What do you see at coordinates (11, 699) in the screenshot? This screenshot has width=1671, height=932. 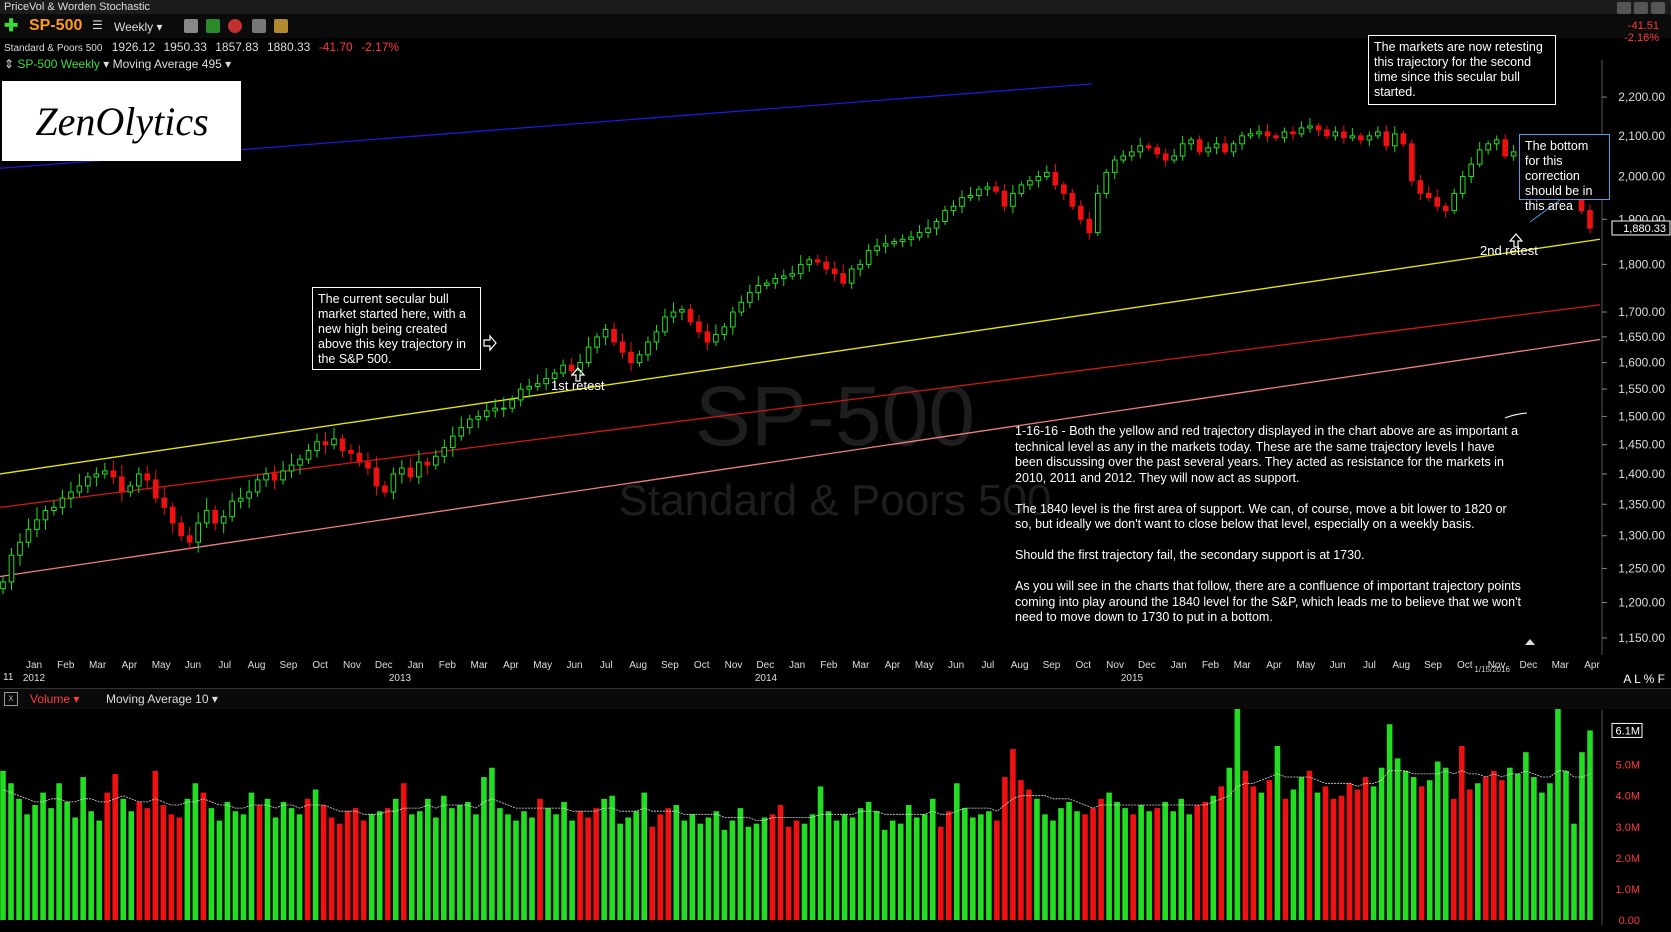 I see `close-pane-icon: x` at bounding box center [11, 699].